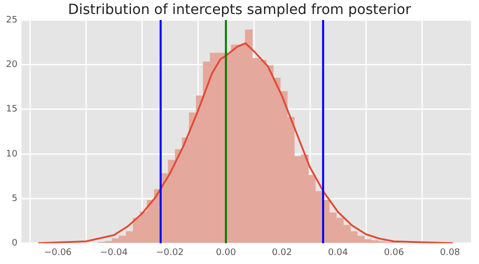 The width and height of the screenshot is (479, 264). Describe the element at coordinates (394, 253) in the screenshot. I see `x-tick-label: 0.06` at that location.